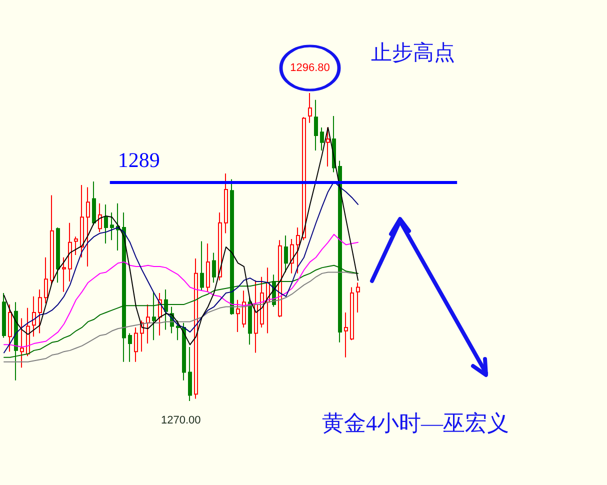 Image resolution: width=607 pixels, height=485 pixels. What do you see at coordinates (413, 52) in the screenshot?
I see `text: 止步高点` at bounding box center [413, 52].